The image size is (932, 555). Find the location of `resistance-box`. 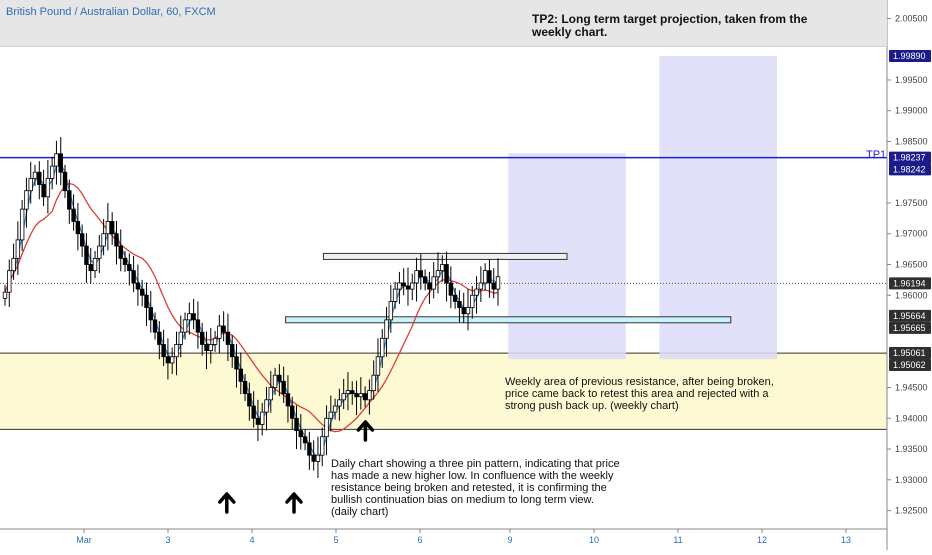

resistance-box is located at coordinates (445, 256).